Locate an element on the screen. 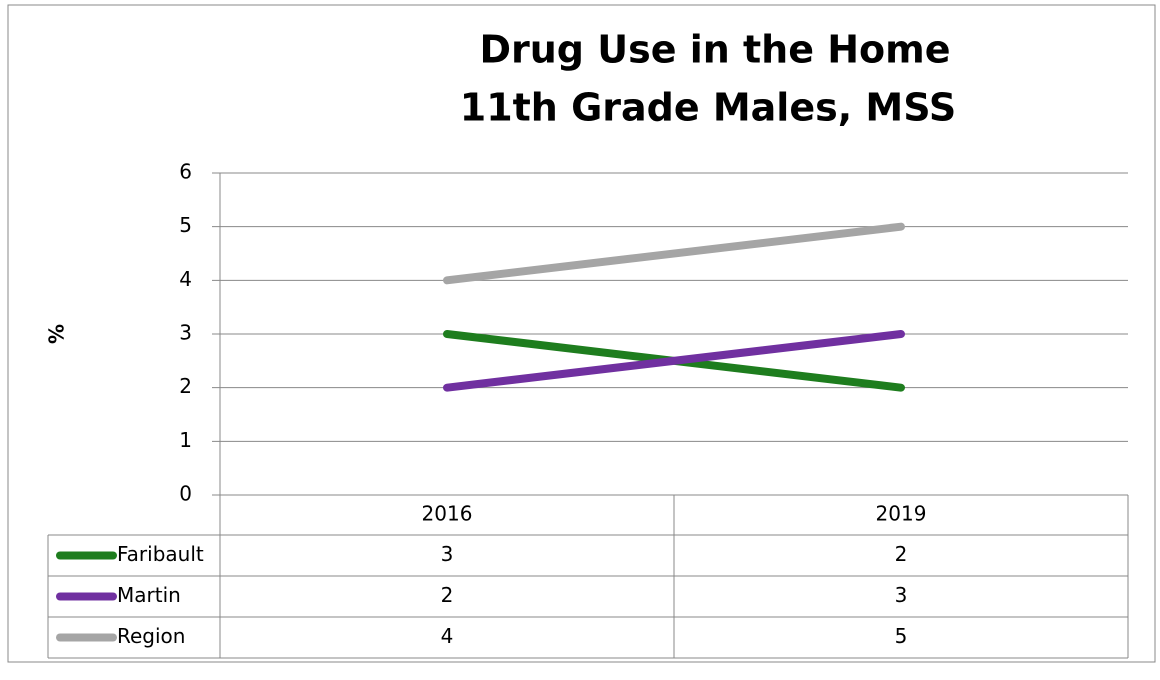 The image size is (1160, 680). table-value: 4 is located at coordinates (447, 636).